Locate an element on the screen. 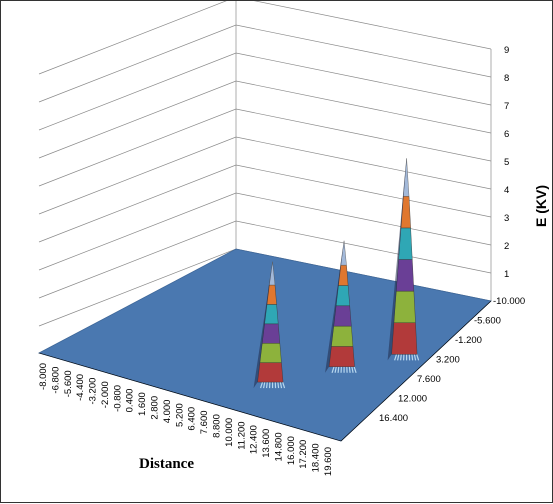 This screenshot has width=553, height=504. y-tick-label: 16.400 is located at coordinates (393, 418).